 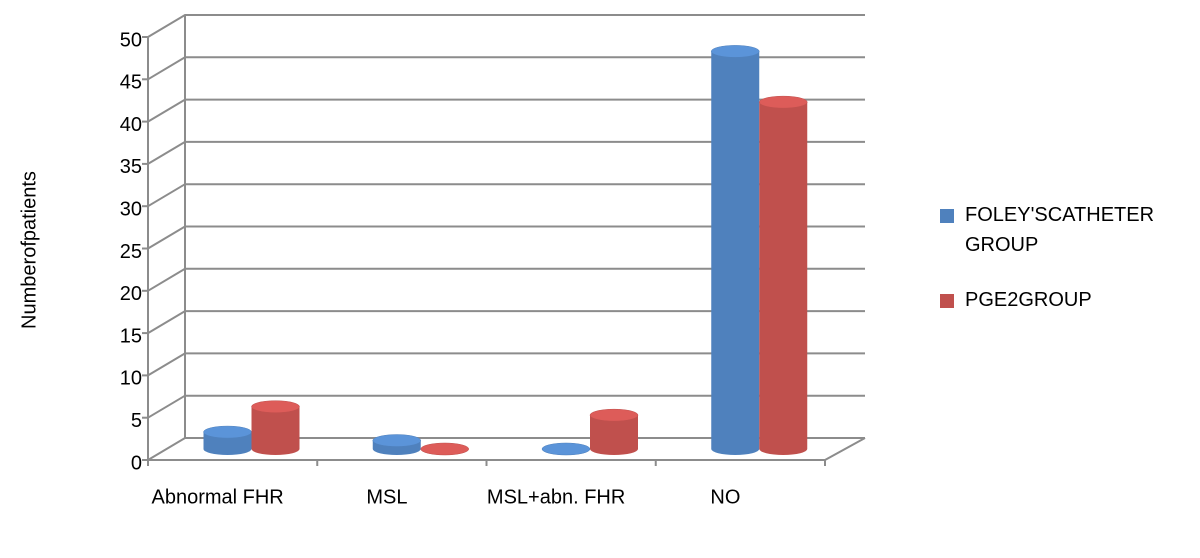 I want to click on y-axis-label: Numberofpatients, so click(x=29, y=250).